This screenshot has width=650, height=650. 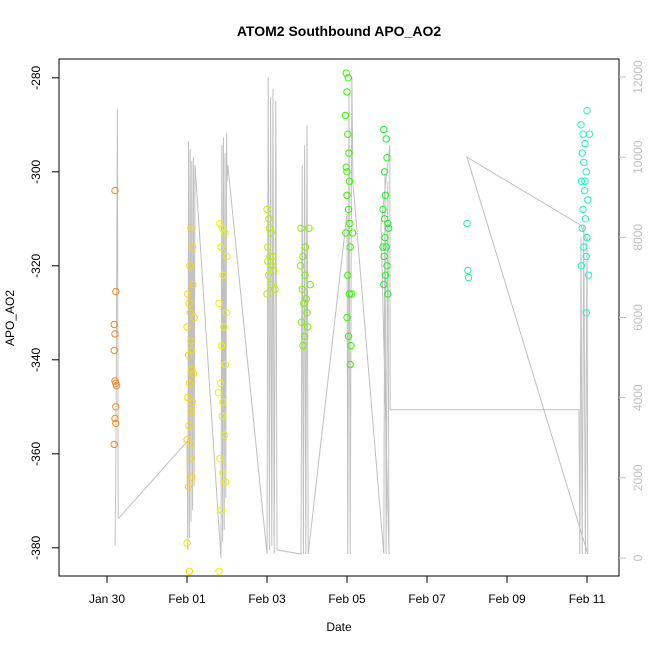 I want to click on x-tick-label: Jan 30, so click(x=107, y=599).